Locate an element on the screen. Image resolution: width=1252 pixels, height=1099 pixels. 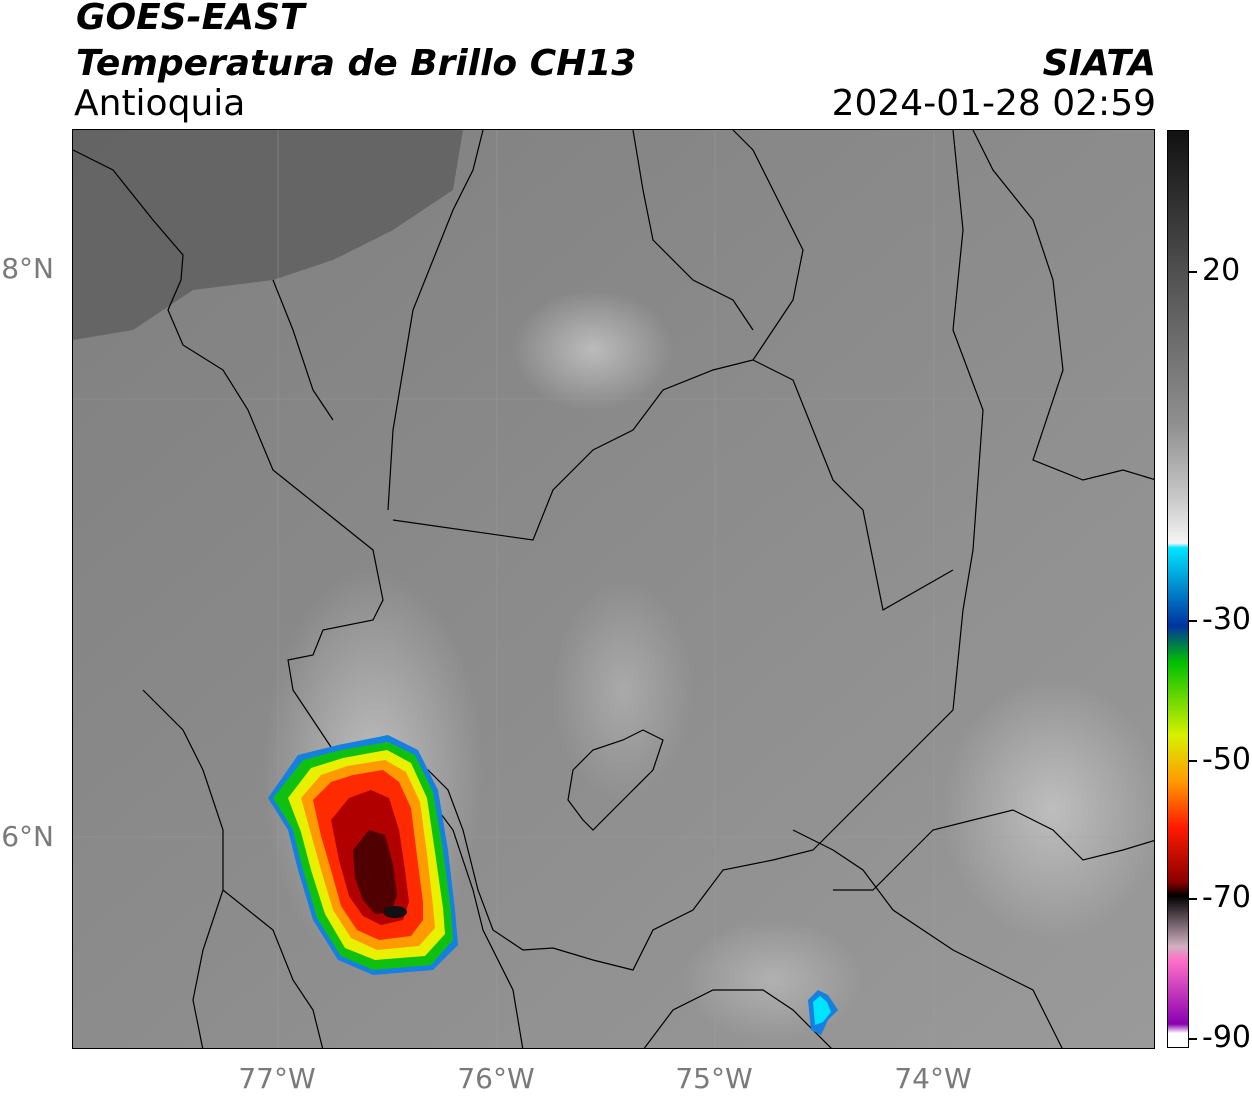
colorbar-label-20: 20 is located at coordinates (1221, 270).